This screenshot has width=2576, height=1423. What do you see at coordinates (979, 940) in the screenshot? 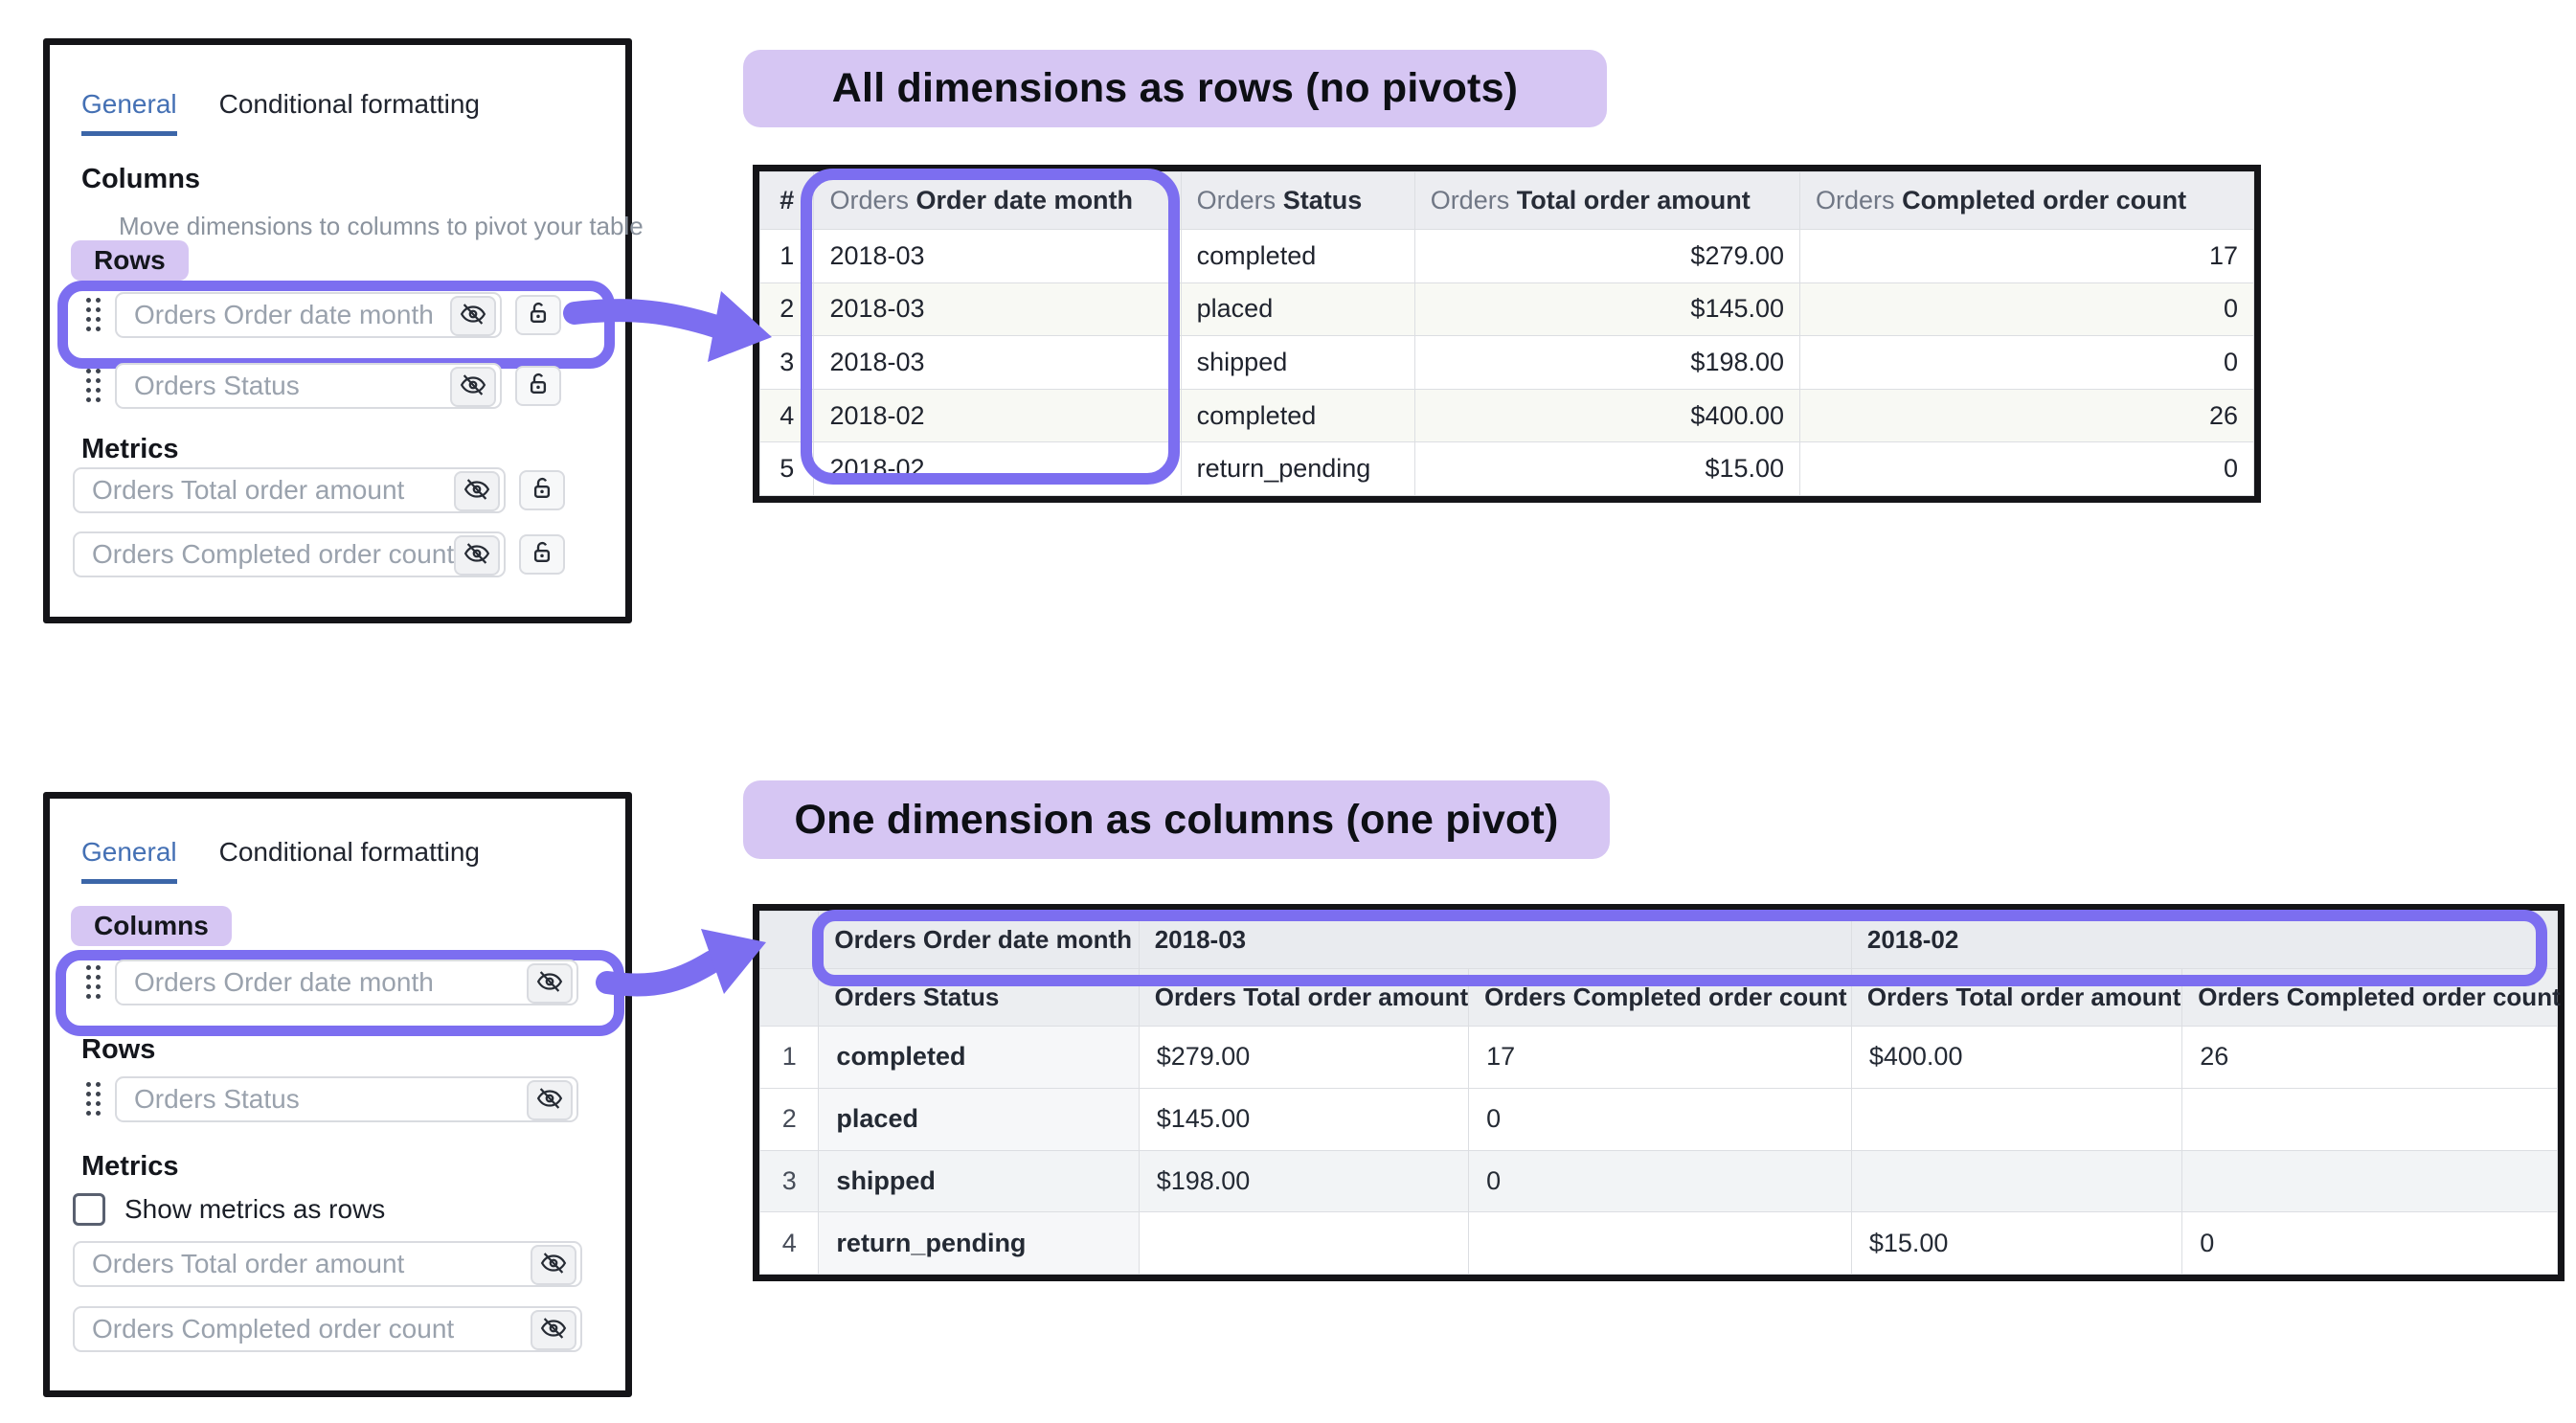
I see `pivot-header-label: Orders Order date month` at bounding box center [979, 940].